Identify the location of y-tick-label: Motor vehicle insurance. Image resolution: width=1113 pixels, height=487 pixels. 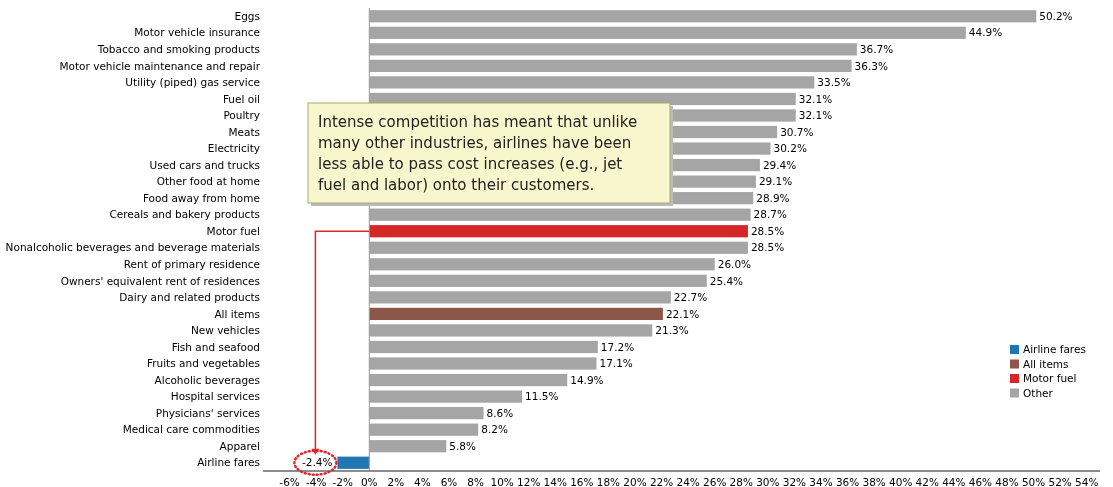
(197, 32).